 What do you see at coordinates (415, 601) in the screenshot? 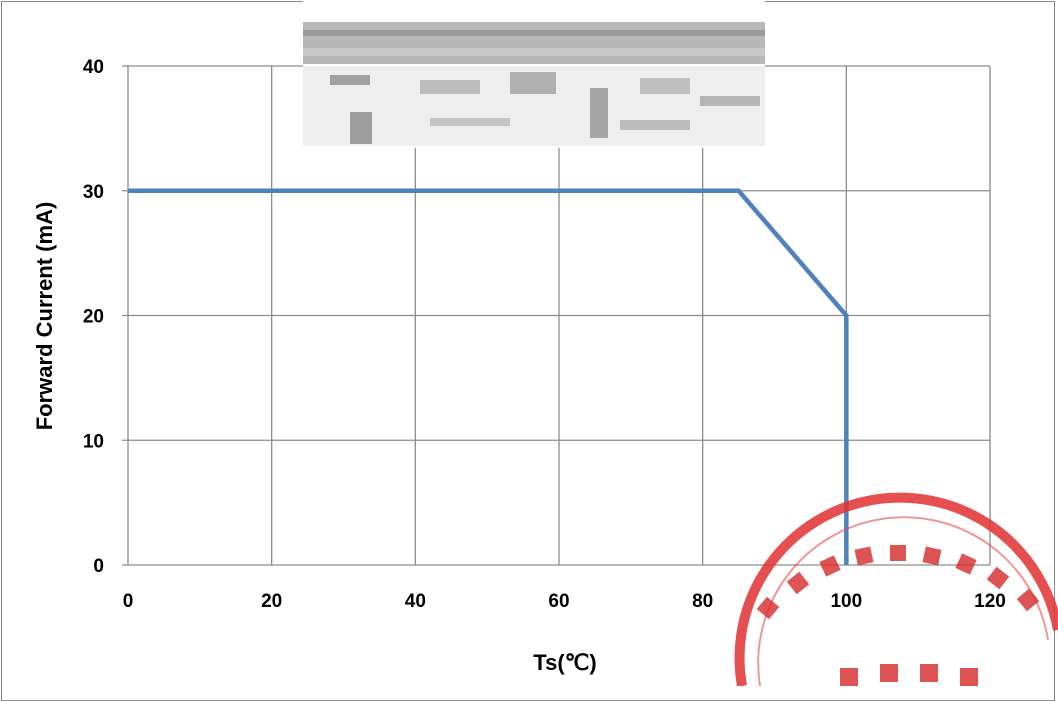
I see `x-tick-label-2: 40` at bounding box center [415, 601].